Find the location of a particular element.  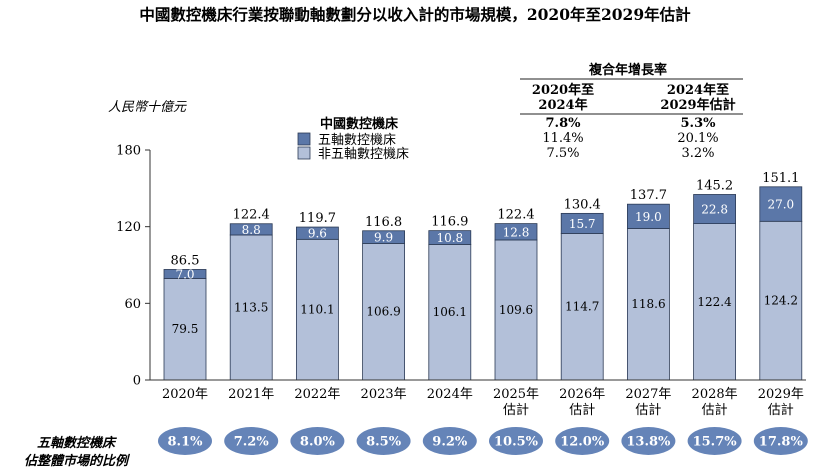

value-label-five-axis: 8.8 is located at coordinates (251, 230).